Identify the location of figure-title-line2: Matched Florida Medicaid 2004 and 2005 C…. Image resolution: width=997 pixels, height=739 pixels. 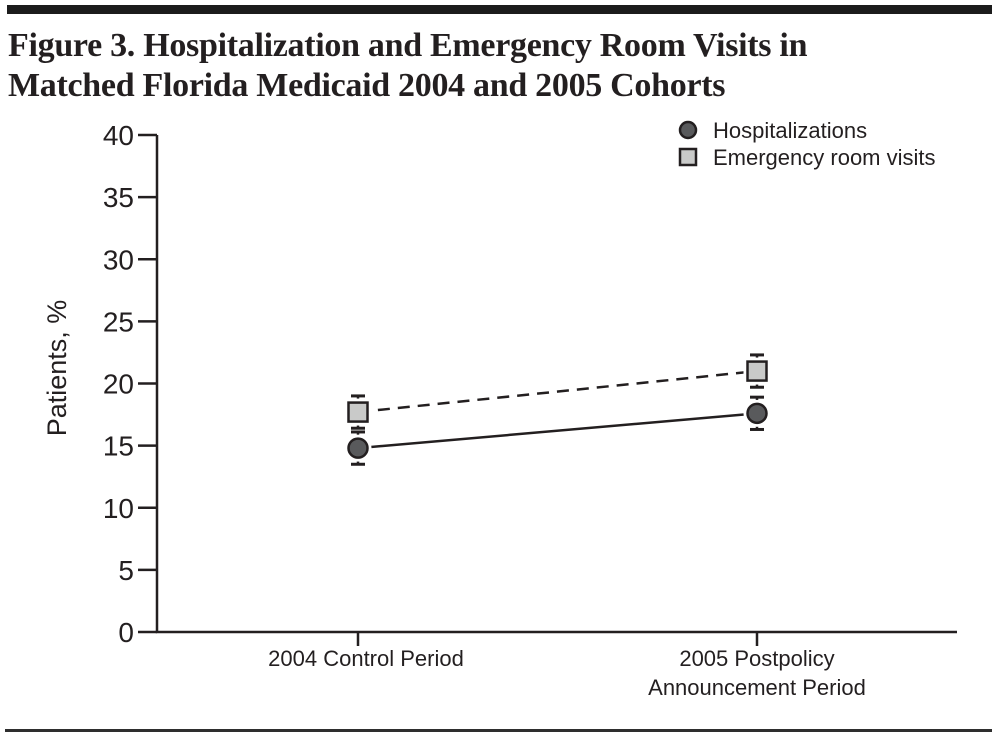
(367, 85).